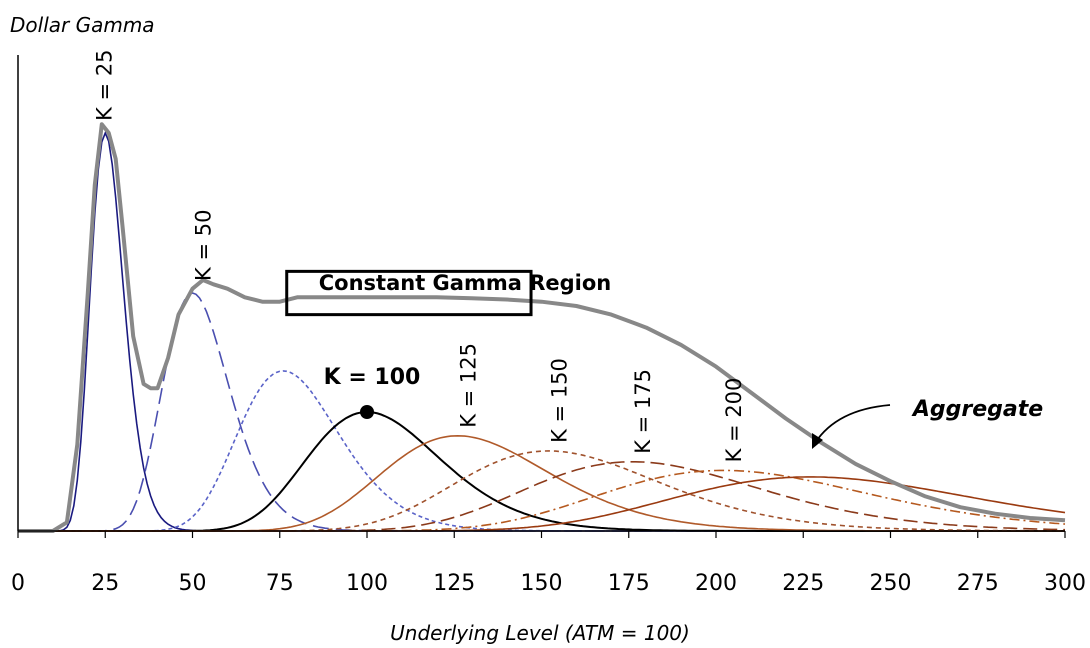  Describe the element at coordinates (978, 583) in the screenshot. I see `x-tick-label: 275` at that location.